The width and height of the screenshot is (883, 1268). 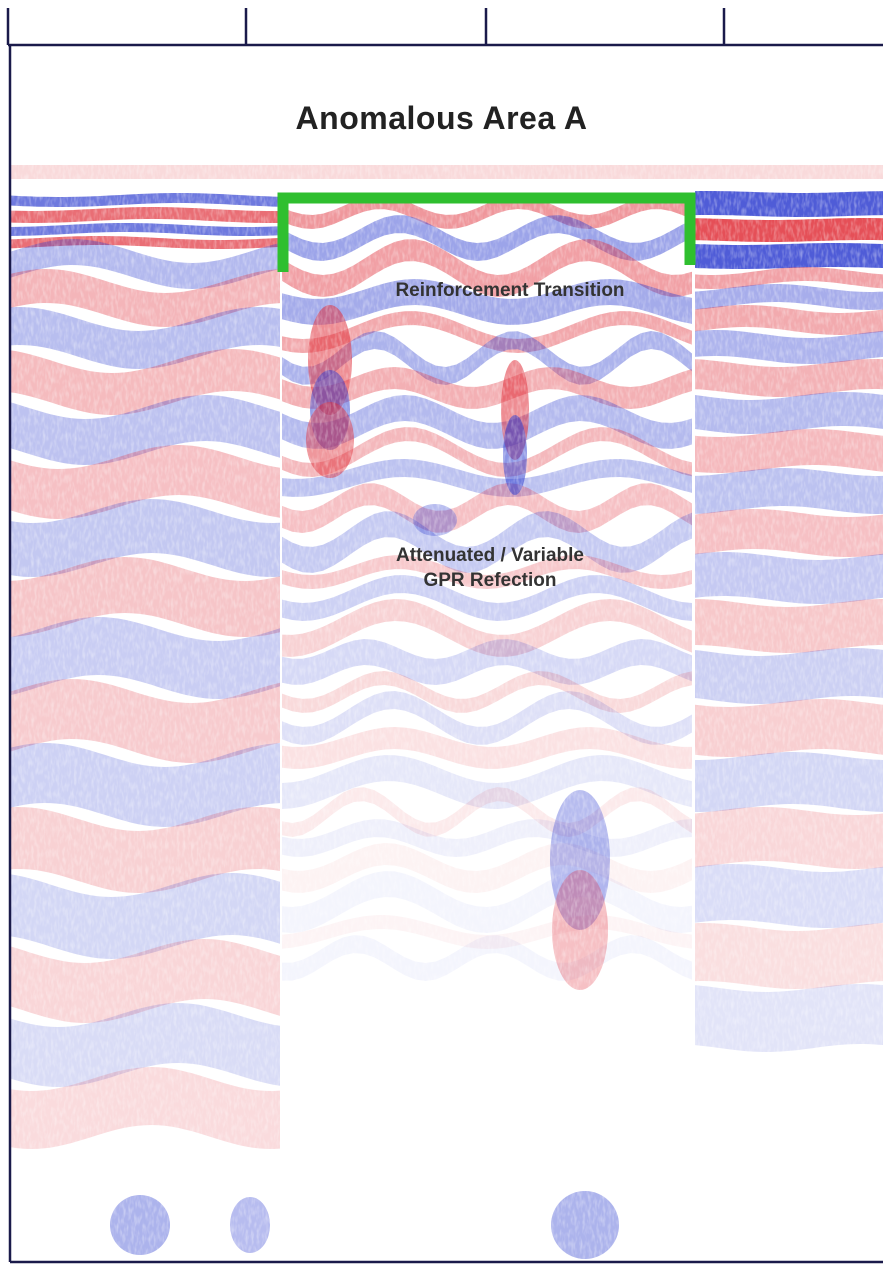 What do you see at coordinates (444, 27) in the screenshot?
I see `top-axis` at bounding box center [444, 27].